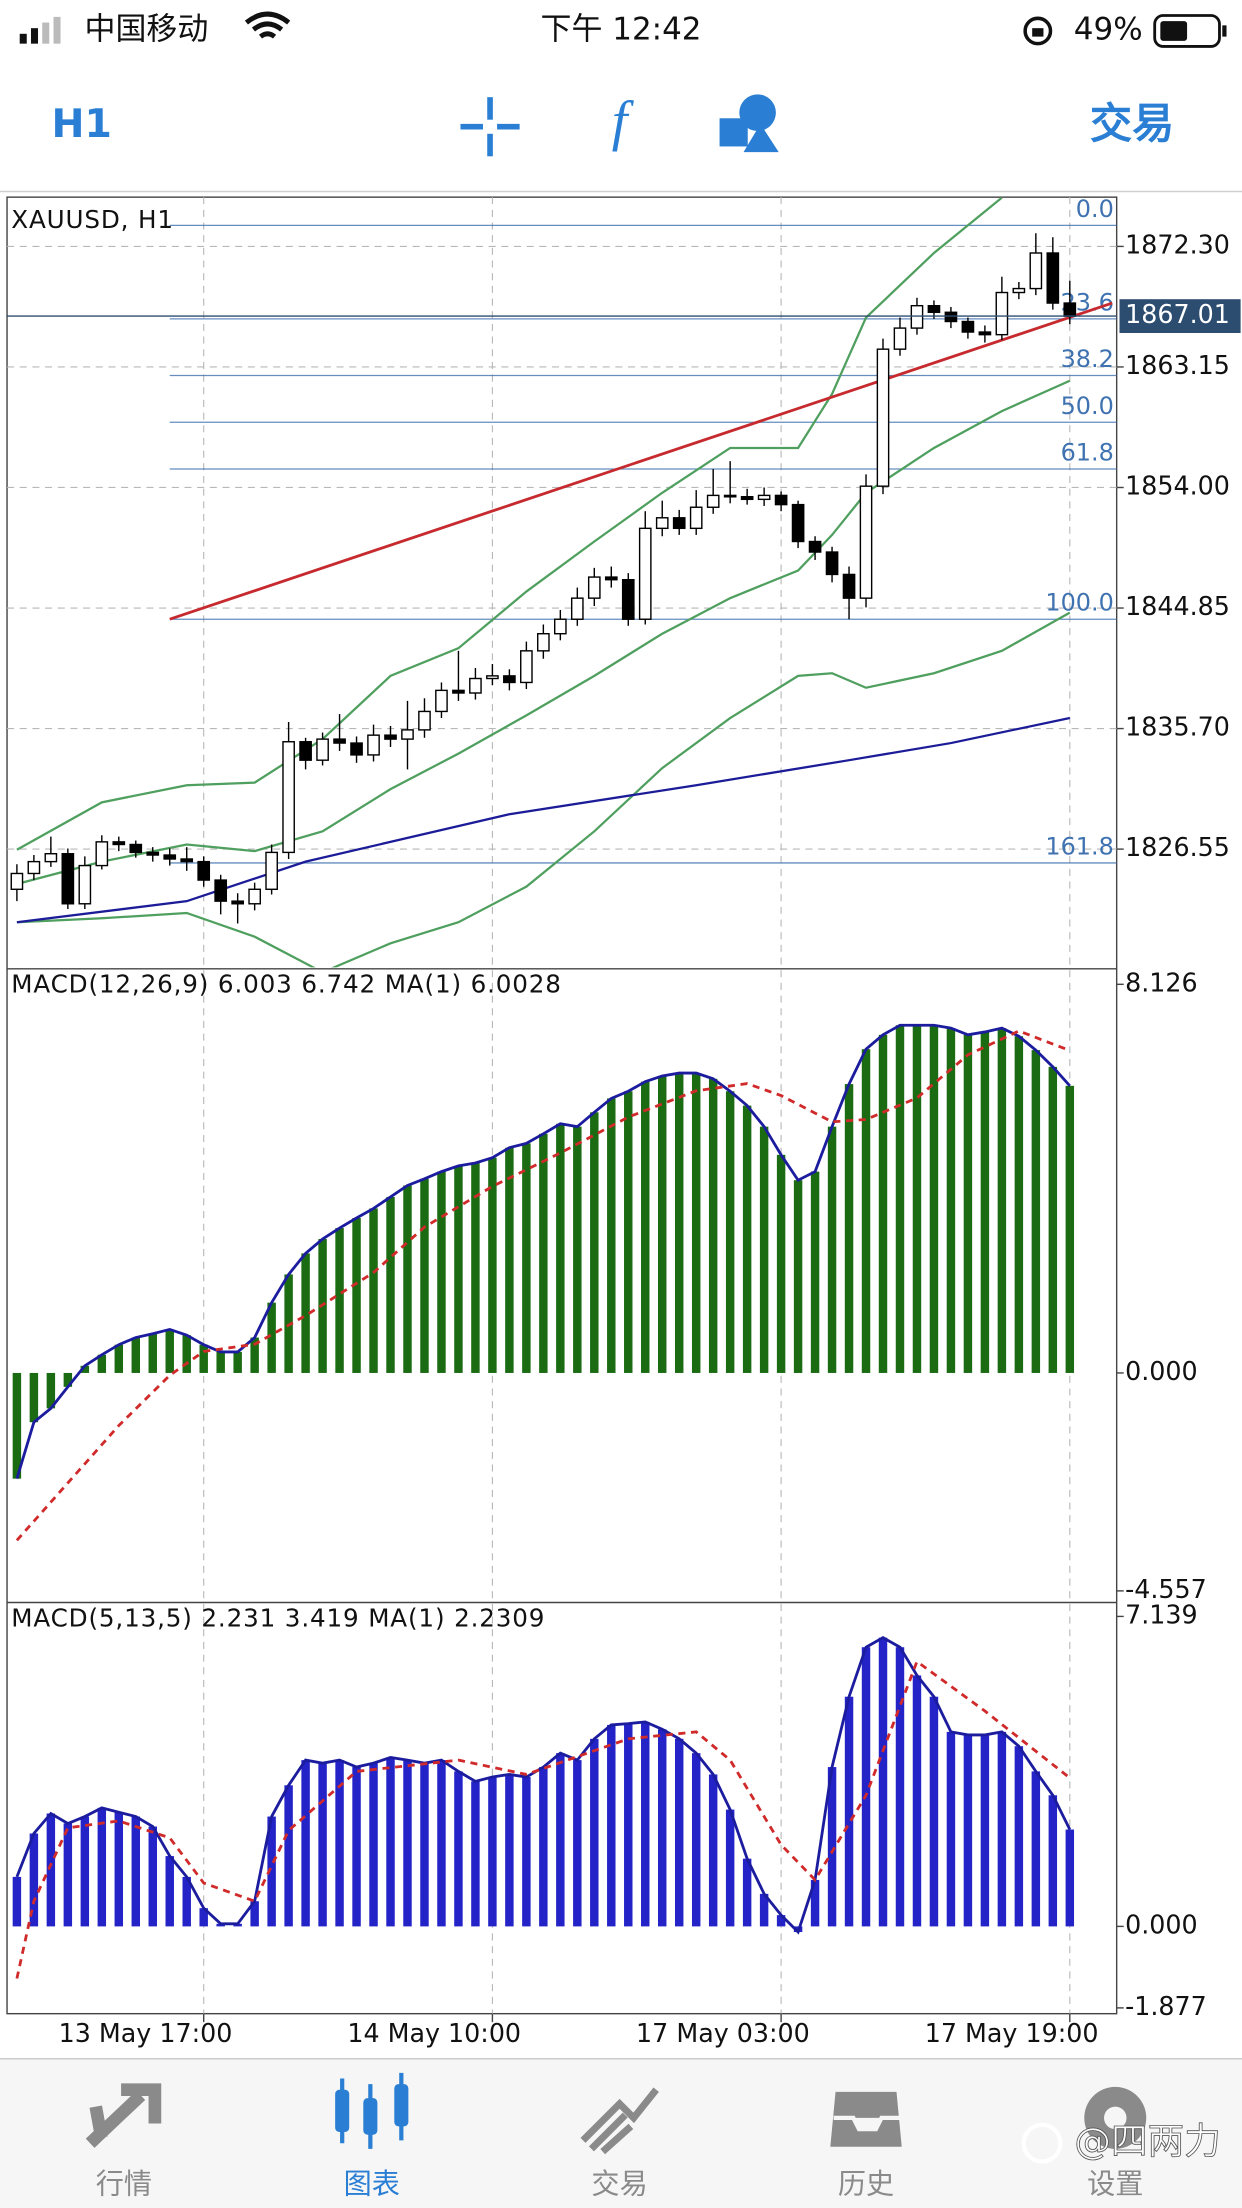 Image resolution: width=1242 pixels, height=2208 pixels. I want to click on status-bar: 中国移动 下午 12:42 49%, so click(623, 29).